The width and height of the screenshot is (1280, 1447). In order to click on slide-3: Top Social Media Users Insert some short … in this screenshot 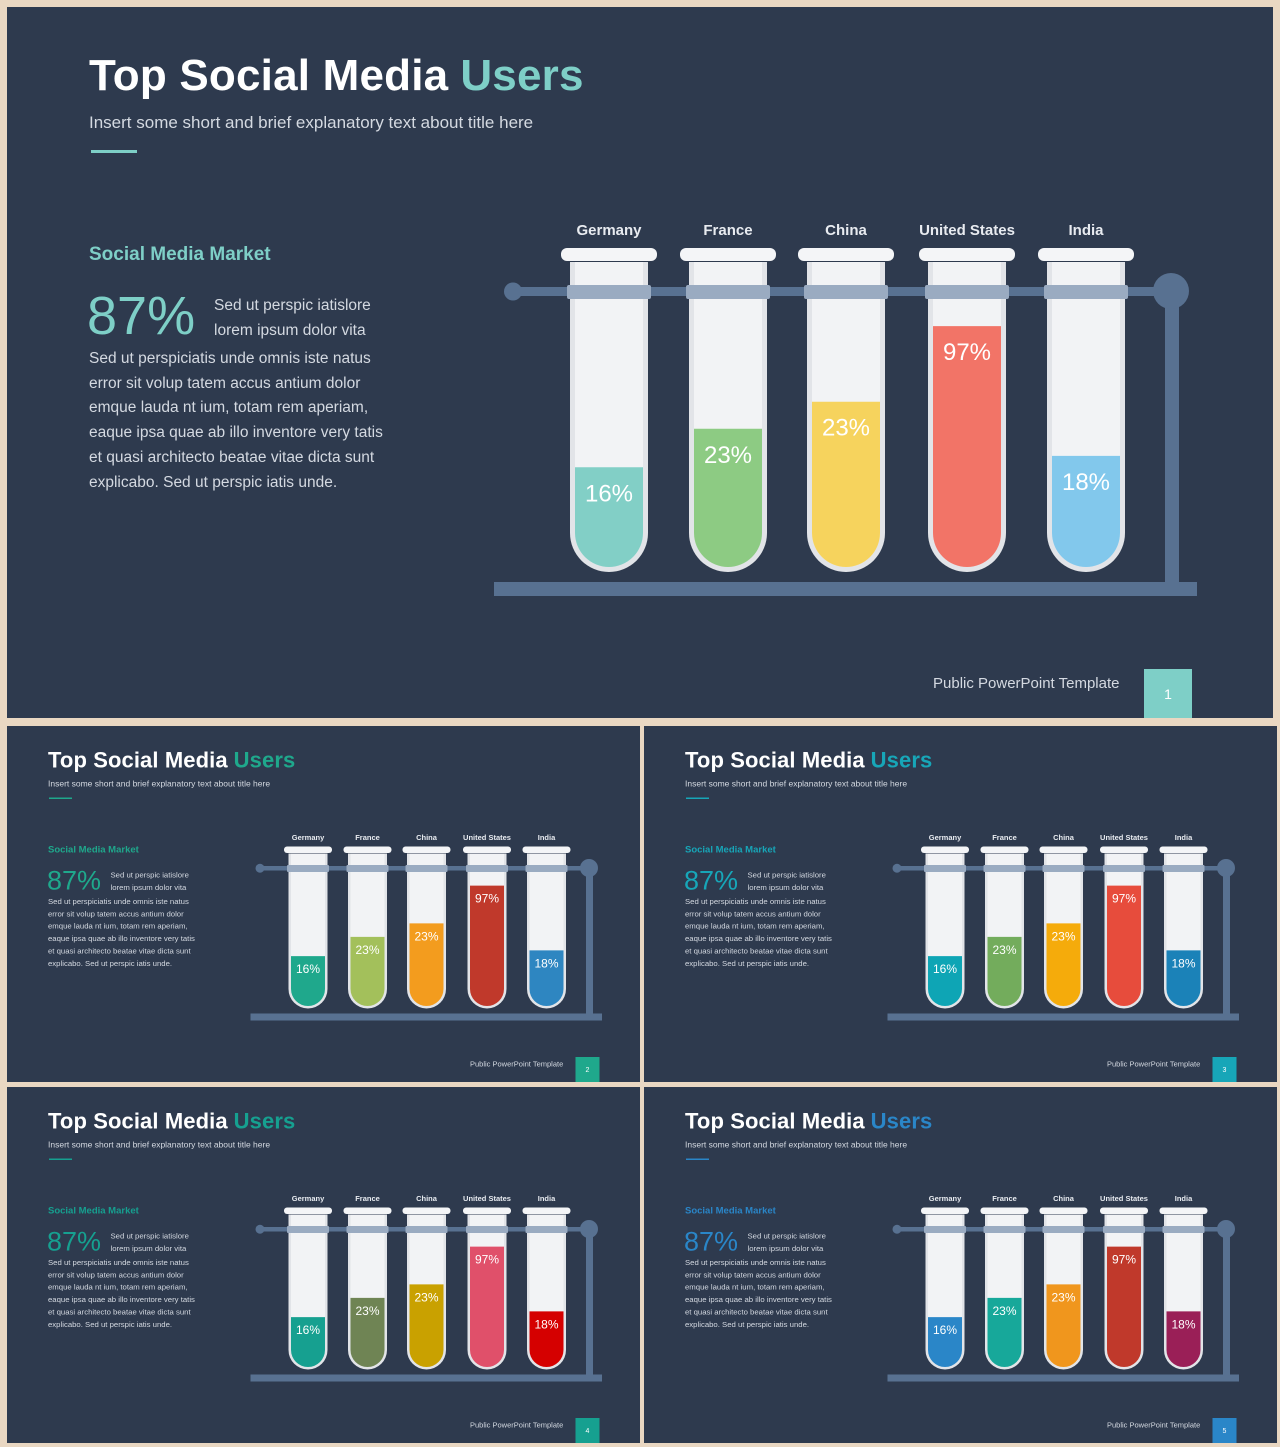, I will do `click(960, 904)`.